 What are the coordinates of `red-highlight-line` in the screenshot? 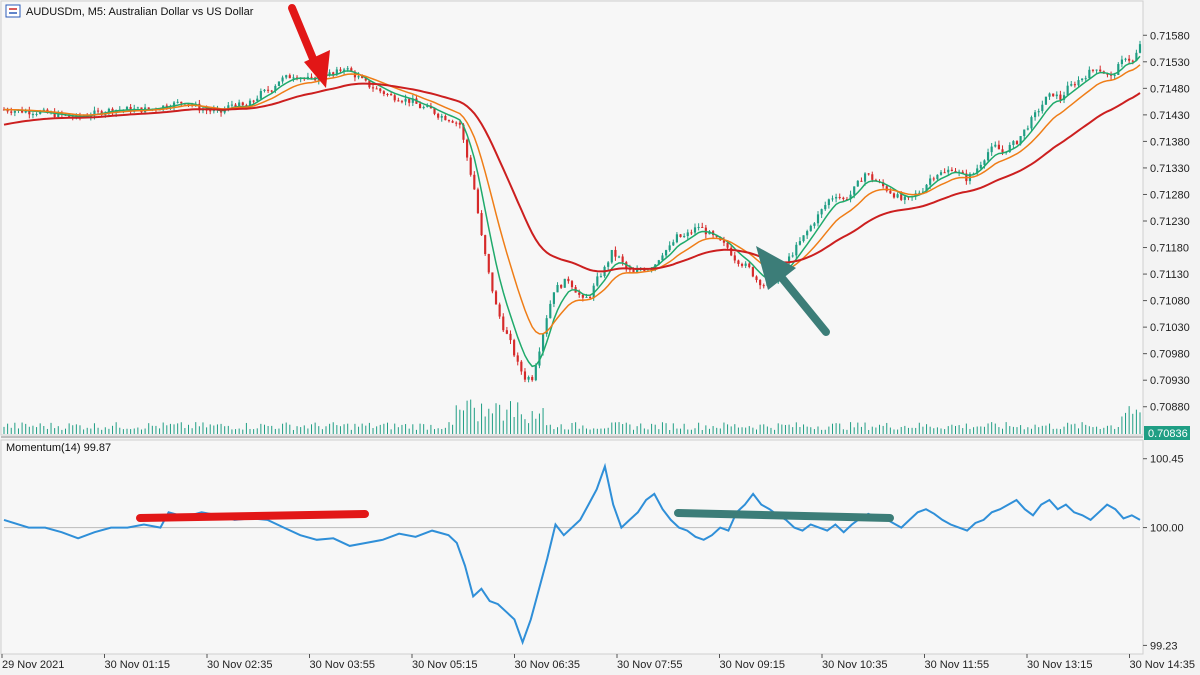 It's located at (252, 516).